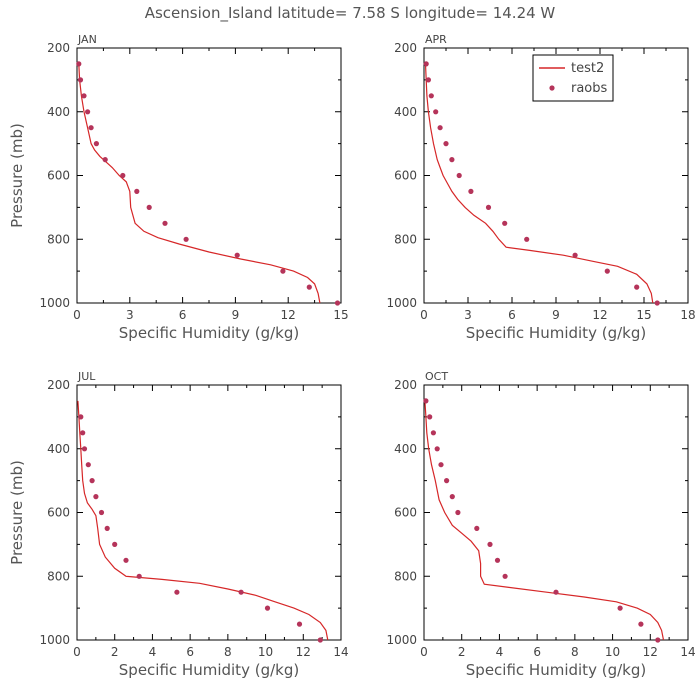  What do you see at coordinates (87, 39) in the screenshot?
I see `panel-title: JAN` at bounding box center [87, 39].